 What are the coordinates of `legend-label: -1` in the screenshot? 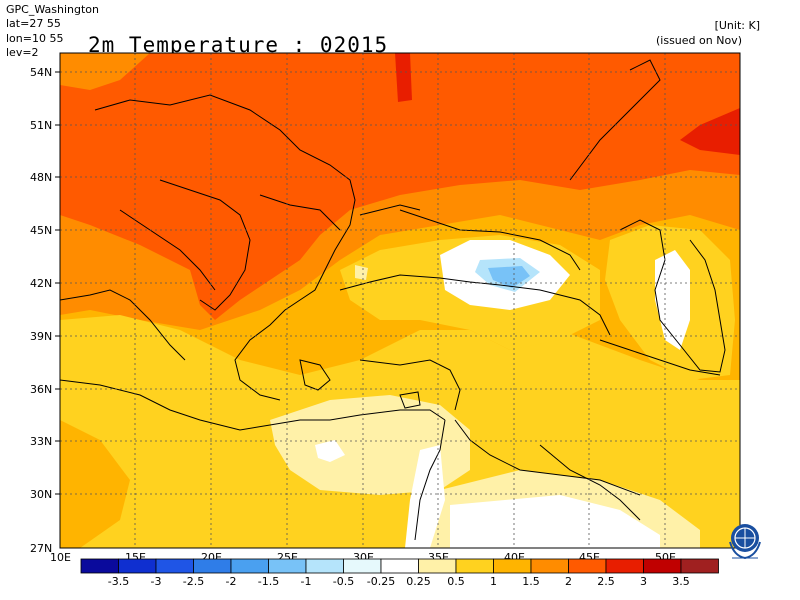 It's located at (306, 581).